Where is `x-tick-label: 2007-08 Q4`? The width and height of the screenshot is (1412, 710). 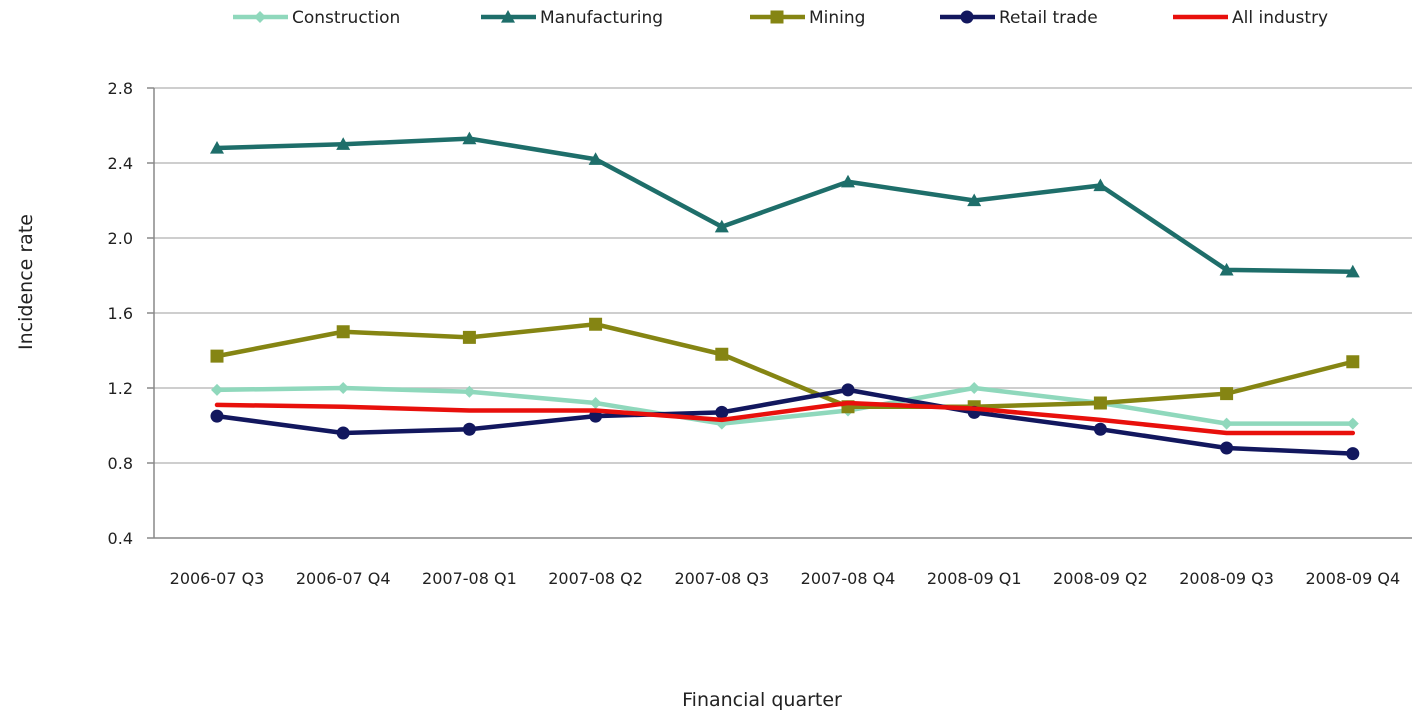
x-tick-label: 2007-08 Q4 is located at coordinates (848, 578).